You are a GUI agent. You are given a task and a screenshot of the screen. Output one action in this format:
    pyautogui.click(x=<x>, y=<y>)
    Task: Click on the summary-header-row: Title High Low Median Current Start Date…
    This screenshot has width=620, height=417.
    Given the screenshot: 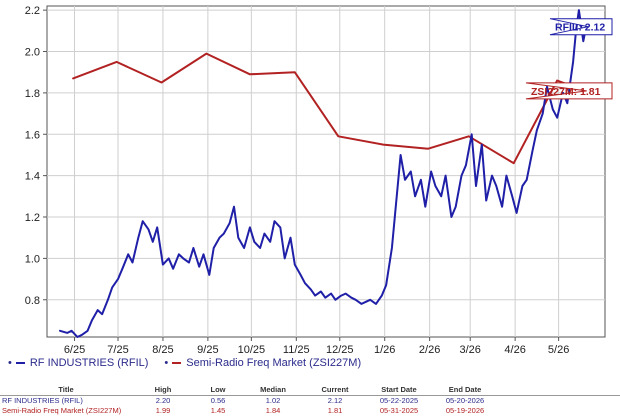 What is the action you would take?
    pyautogui.click(x=310, y=390)
    